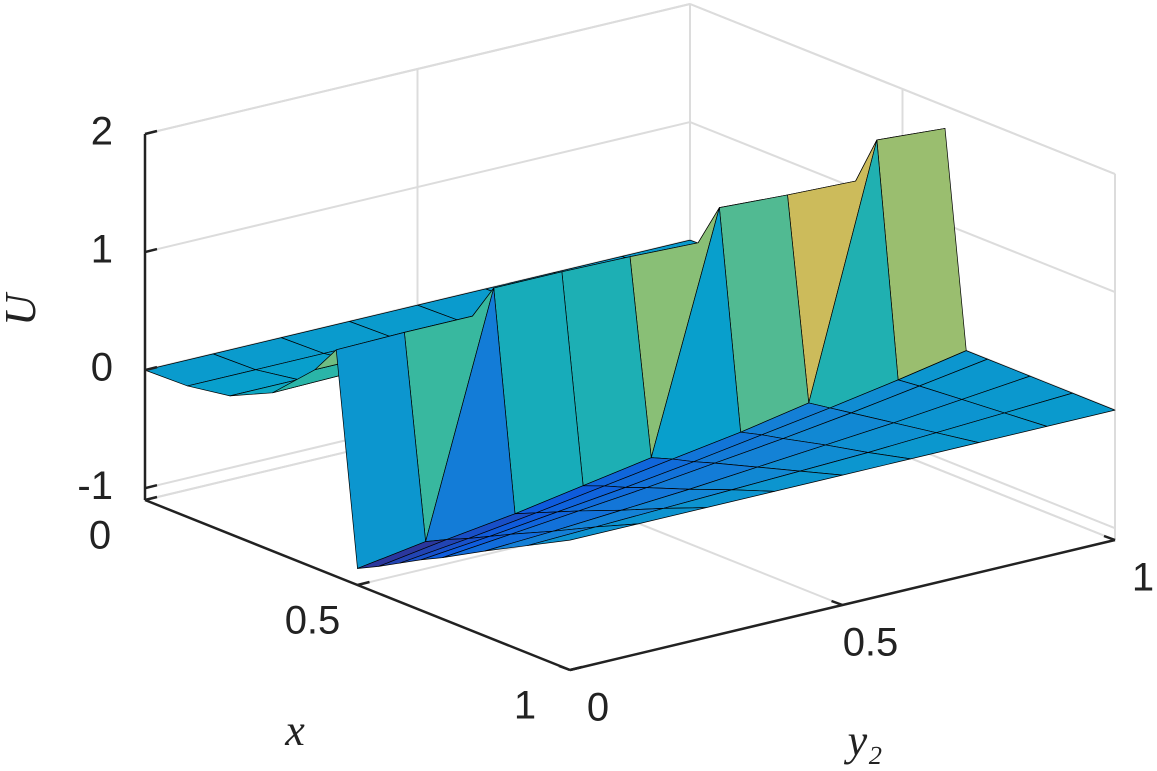 The height and width of the screenshot is (771, 1157). I want to click on surface-patch, so click(583, 534).